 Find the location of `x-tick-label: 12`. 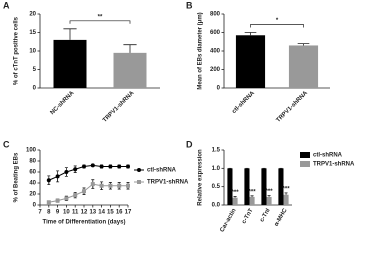

x-tick-label: 12 is located at coordinates (84, 213).